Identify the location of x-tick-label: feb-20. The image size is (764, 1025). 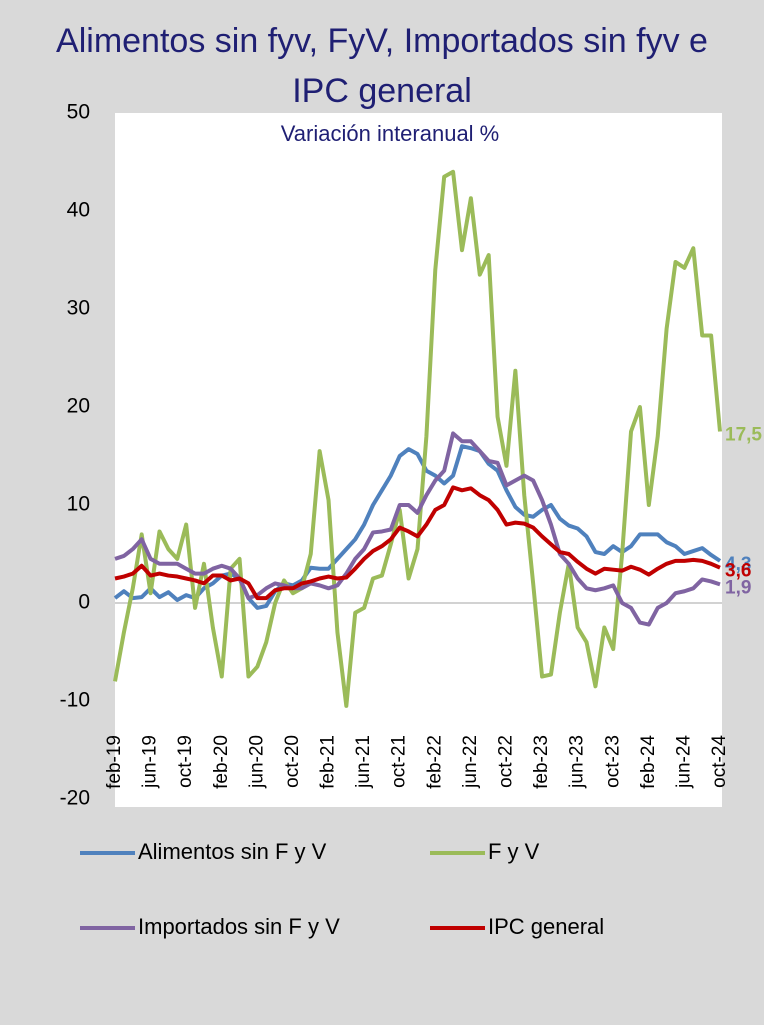
(221, 762).